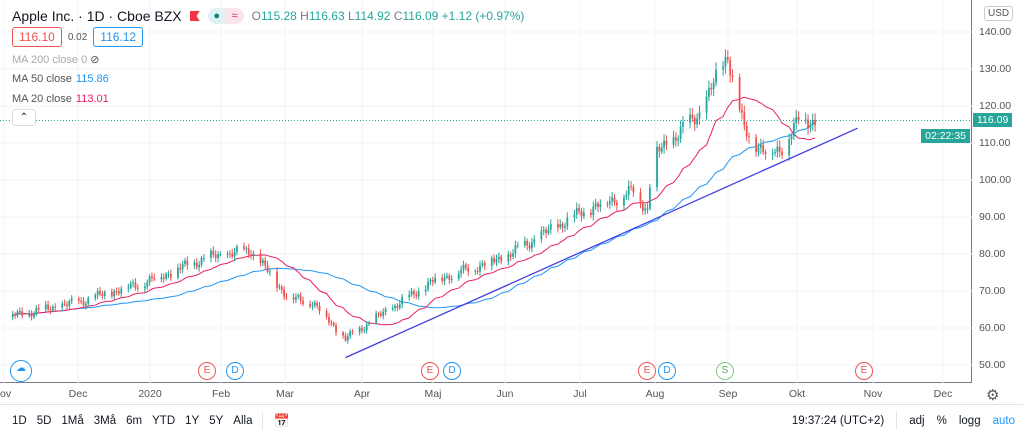 This screenshot has width=1023, height=437. I want to click on range-button: 6m, so click(134, 421).